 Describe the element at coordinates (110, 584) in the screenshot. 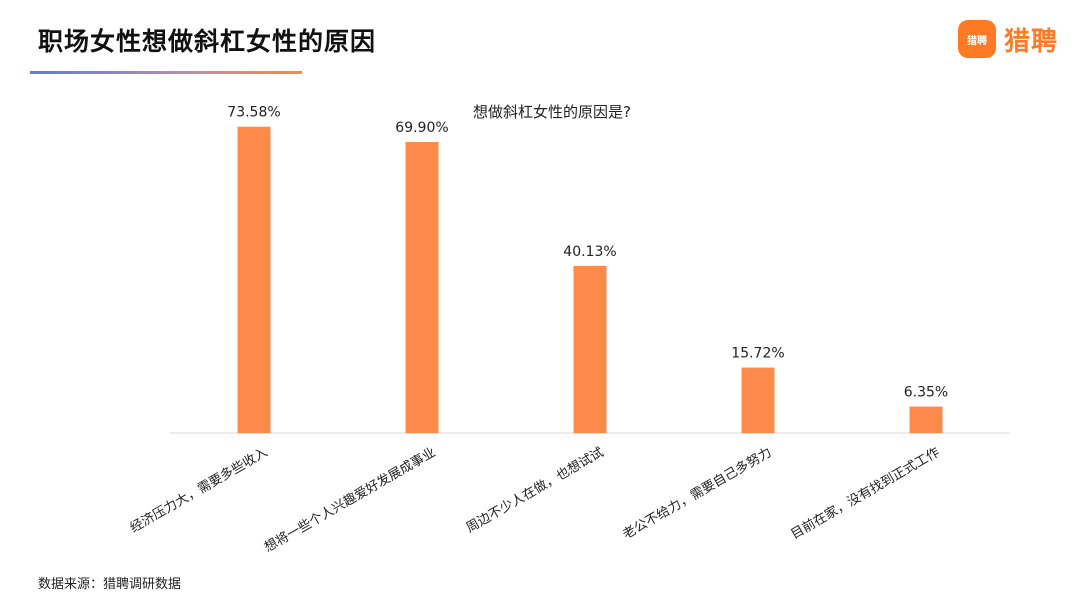

I see `data-source-note: 数据来源：猎聘调研数据` at that location.